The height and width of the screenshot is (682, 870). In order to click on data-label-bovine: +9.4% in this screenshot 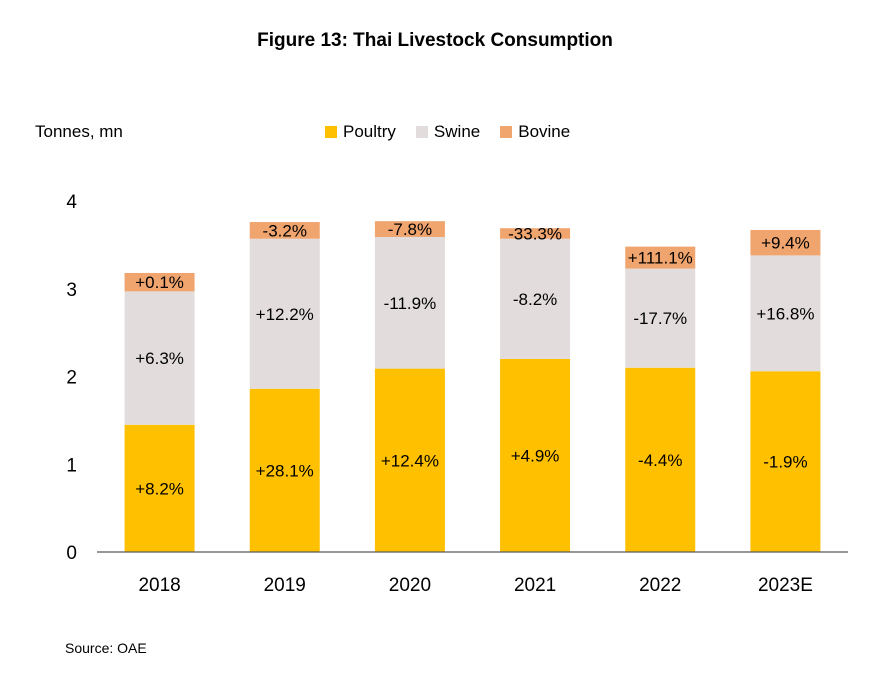, I will do `click(785, 243)`.